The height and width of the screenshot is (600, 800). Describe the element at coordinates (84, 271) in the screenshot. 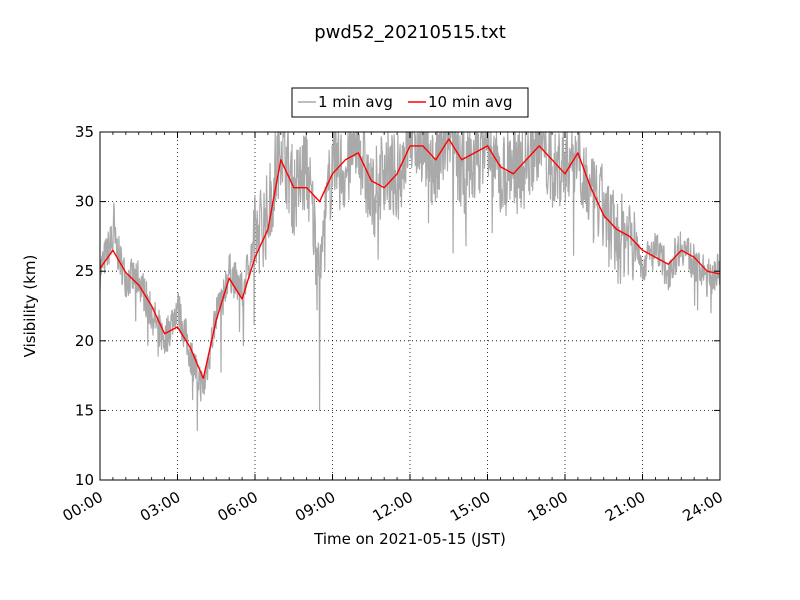

I see `y-tick-label: 25` at that location.